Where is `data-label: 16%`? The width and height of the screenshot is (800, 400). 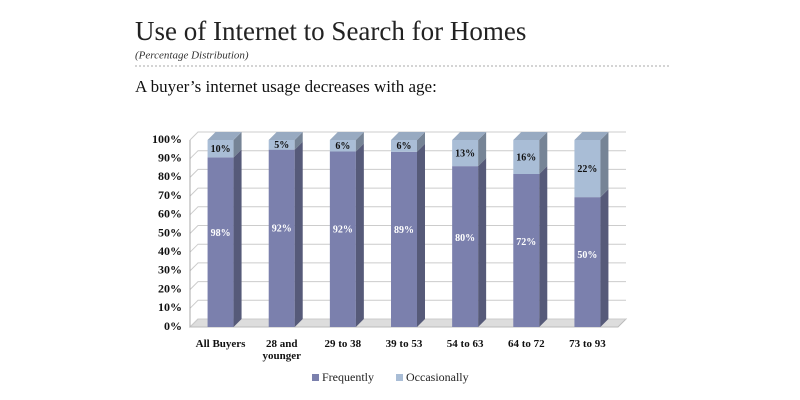
data-label: 16% is located at coordinates (526, 157).